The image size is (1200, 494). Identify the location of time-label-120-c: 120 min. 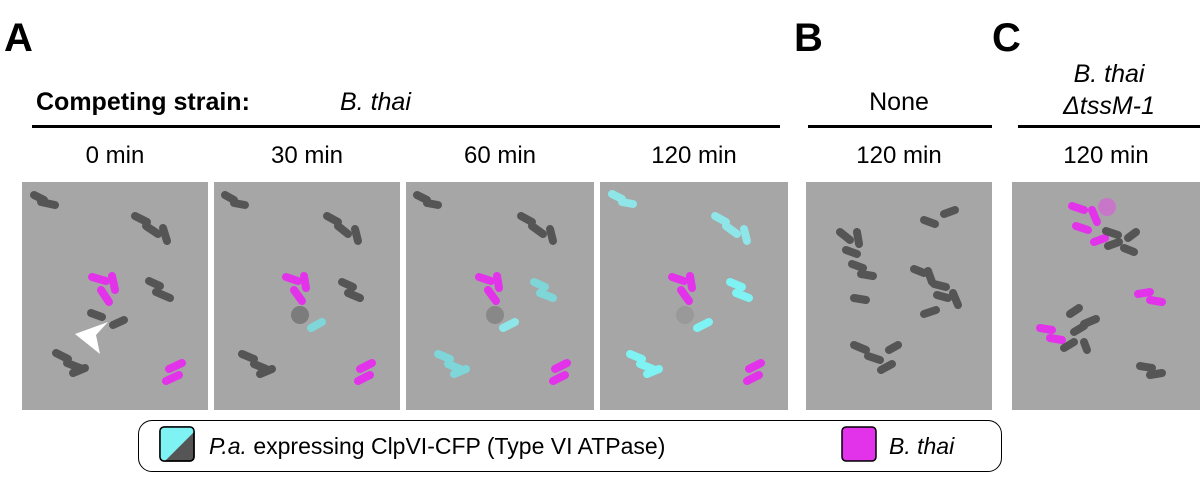
(1106, 155).